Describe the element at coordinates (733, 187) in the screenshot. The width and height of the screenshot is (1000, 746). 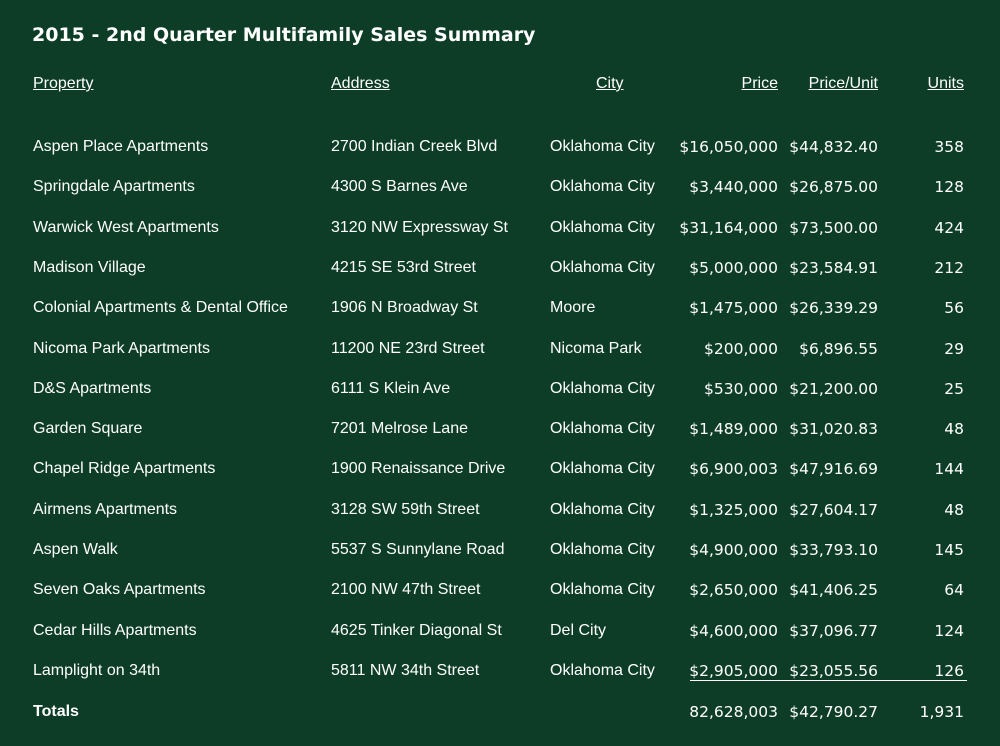
I see `row-price: $3,440,000` at that location.